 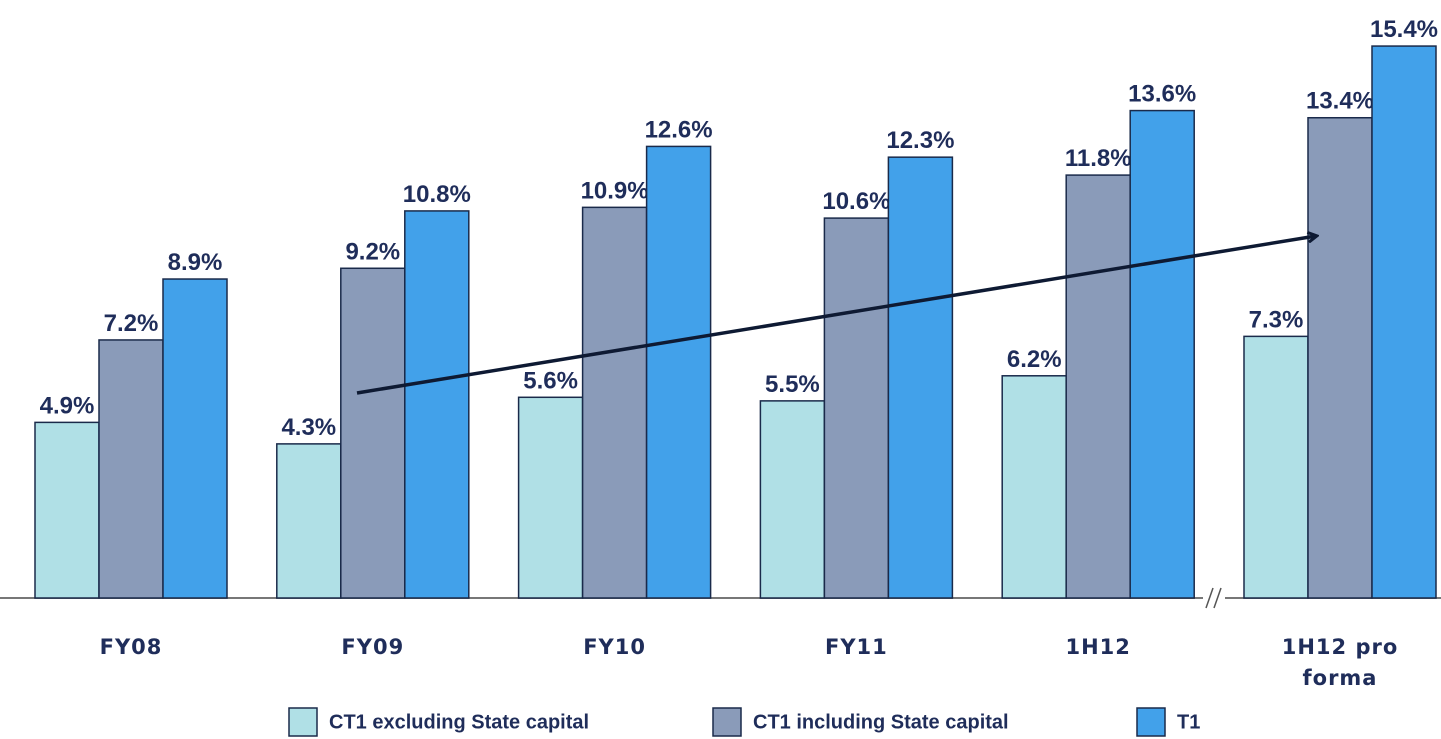 I want to click on value-label: 10.8%, so click(x=437, y=194).